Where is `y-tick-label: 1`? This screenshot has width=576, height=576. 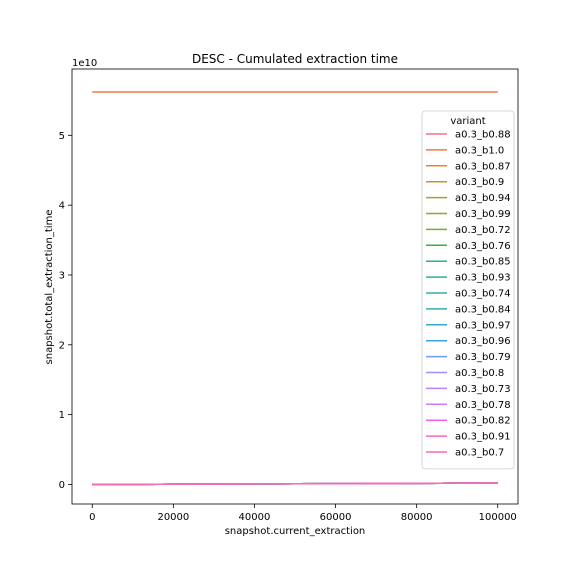
y-tick-label: 1 is located at coordinates (62, 415).